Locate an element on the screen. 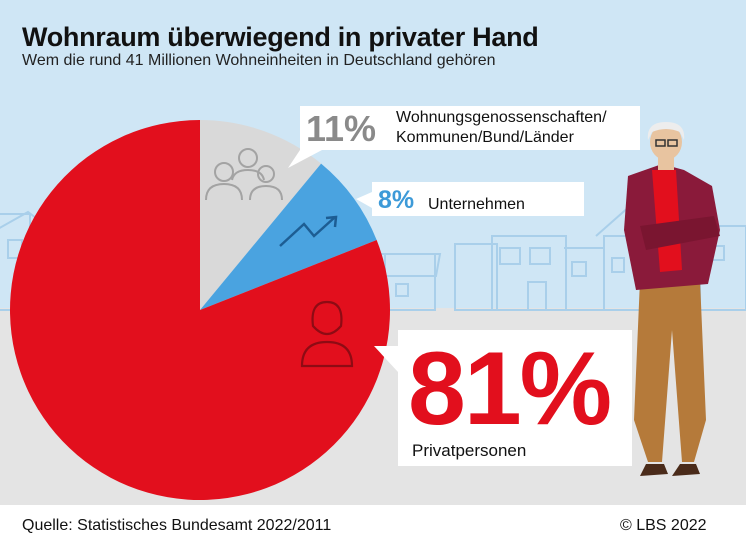  group-of-people-icon is located at coordinates (244, 174).